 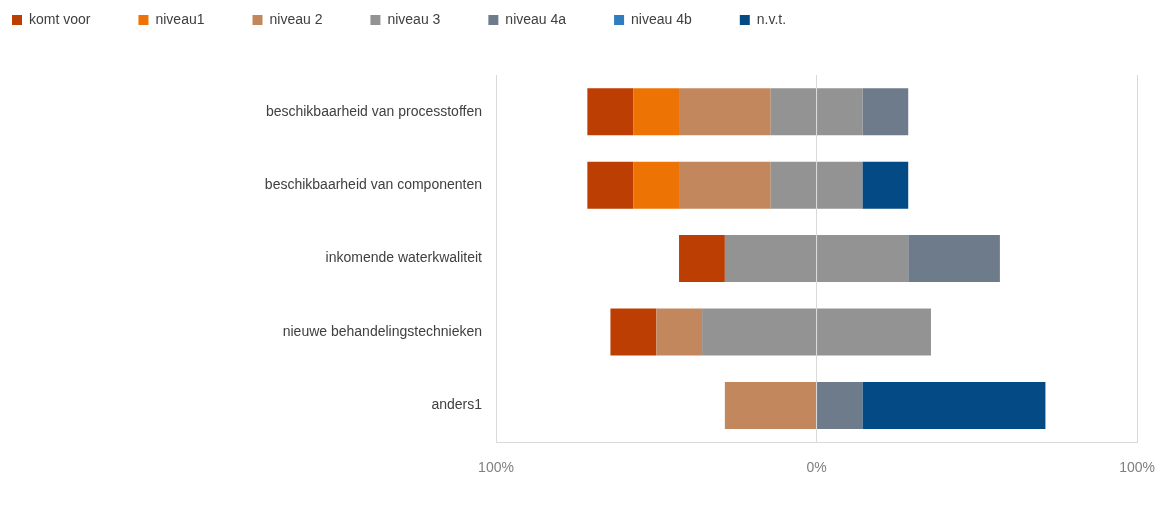 What do you see at coordinates (536, 18) in the screenshot?
I see `legend-label: niveau 4a` at bounding box center [536, 18].